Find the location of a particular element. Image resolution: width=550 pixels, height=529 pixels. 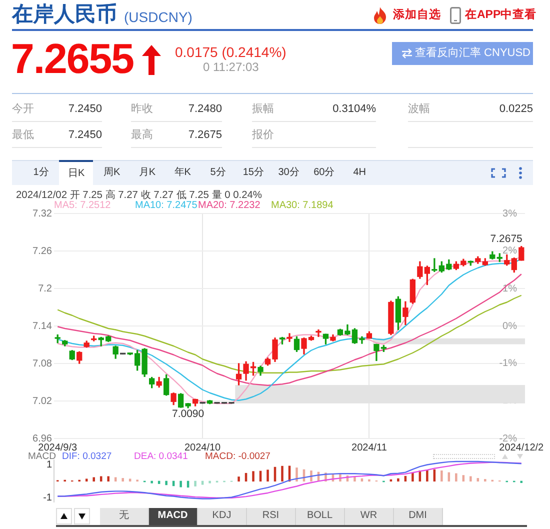

text: 0.0225 is located at coordinates (516, 109).